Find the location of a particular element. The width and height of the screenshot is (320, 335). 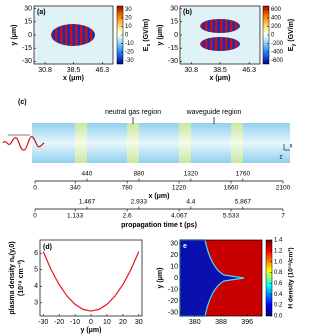

colorbar-tick-label: 1.2 is located at coordinates (278, 251).